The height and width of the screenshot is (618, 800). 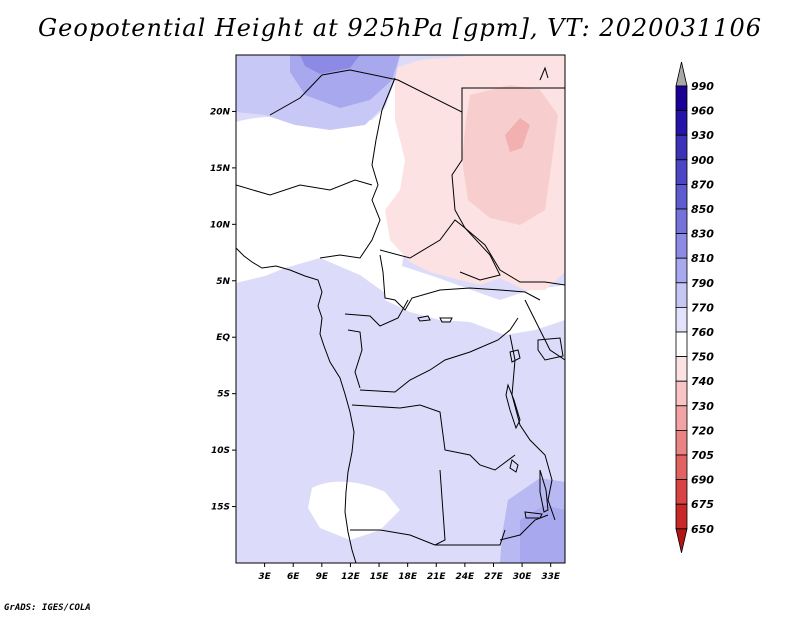 What do you see at coordinates (702, 258) in the screenshot?
I see `legend-level-label: 810` at bounding box center [702, 258].